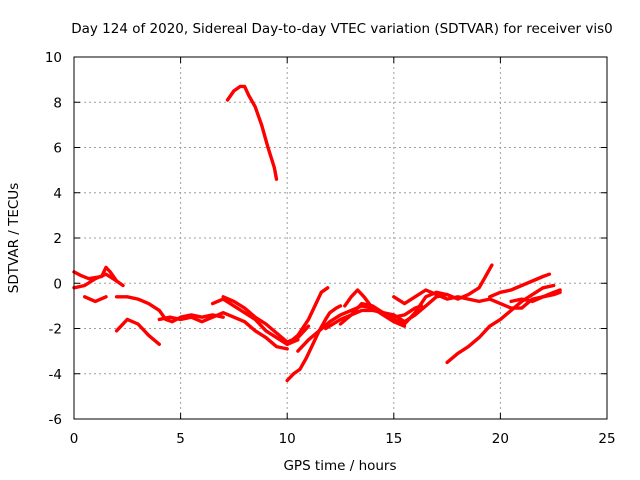 The width and height of the screenshot is (640, 480). What do you see at coordinates (57, 103) in the screenshot?
I see `y-tick-label: 8` at bounding box center [57, 103].